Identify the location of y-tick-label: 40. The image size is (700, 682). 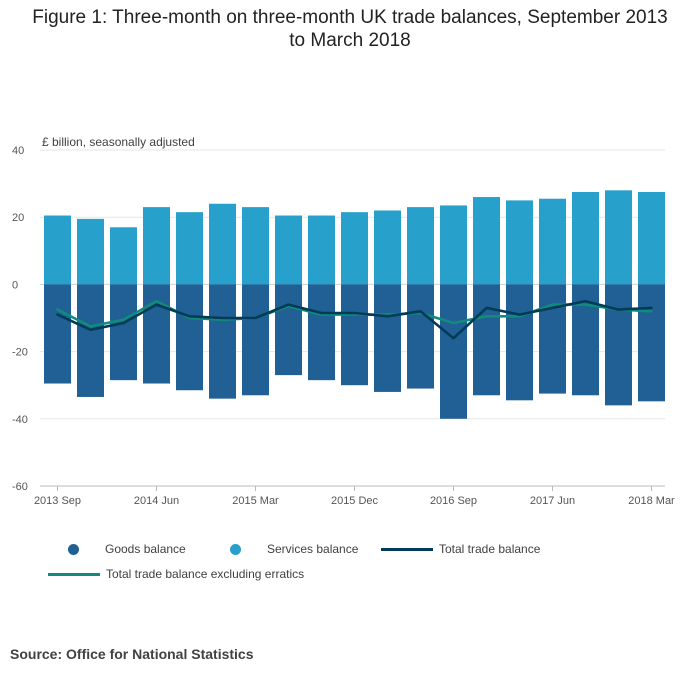
(18, 151).